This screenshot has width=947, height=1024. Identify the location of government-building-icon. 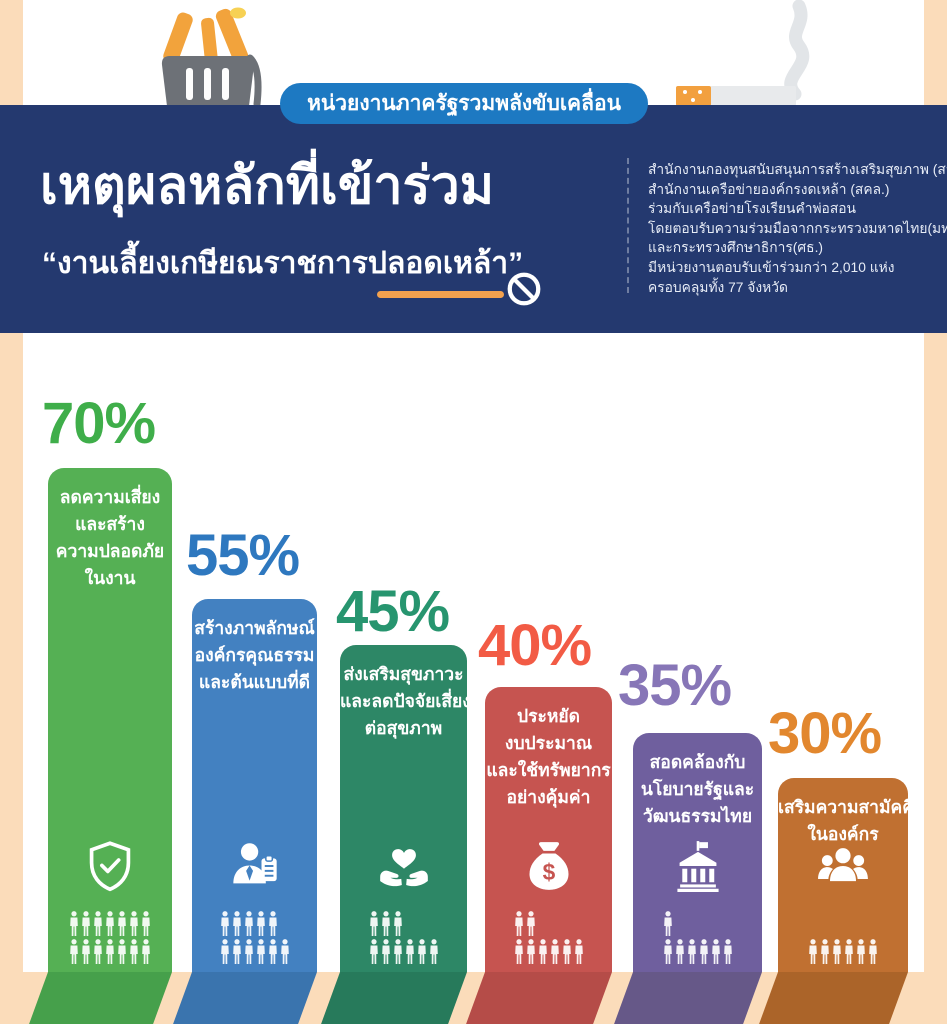
(698, 866).